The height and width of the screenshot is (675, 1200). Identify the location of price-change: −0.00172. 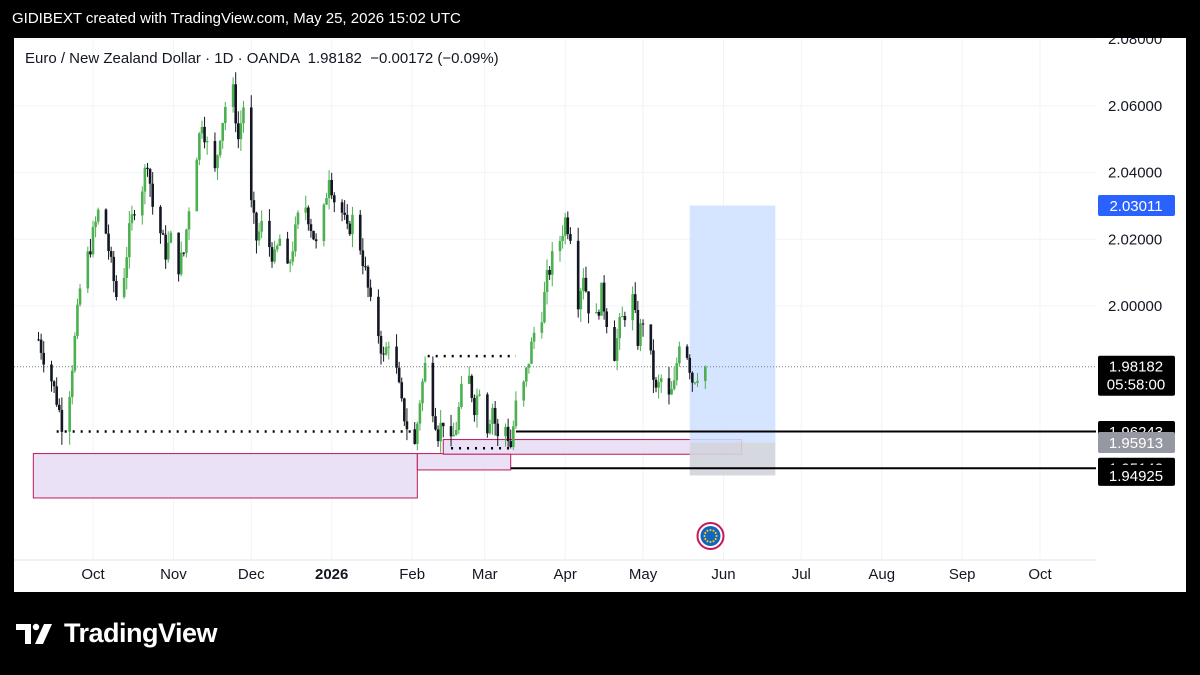
(402, 58).